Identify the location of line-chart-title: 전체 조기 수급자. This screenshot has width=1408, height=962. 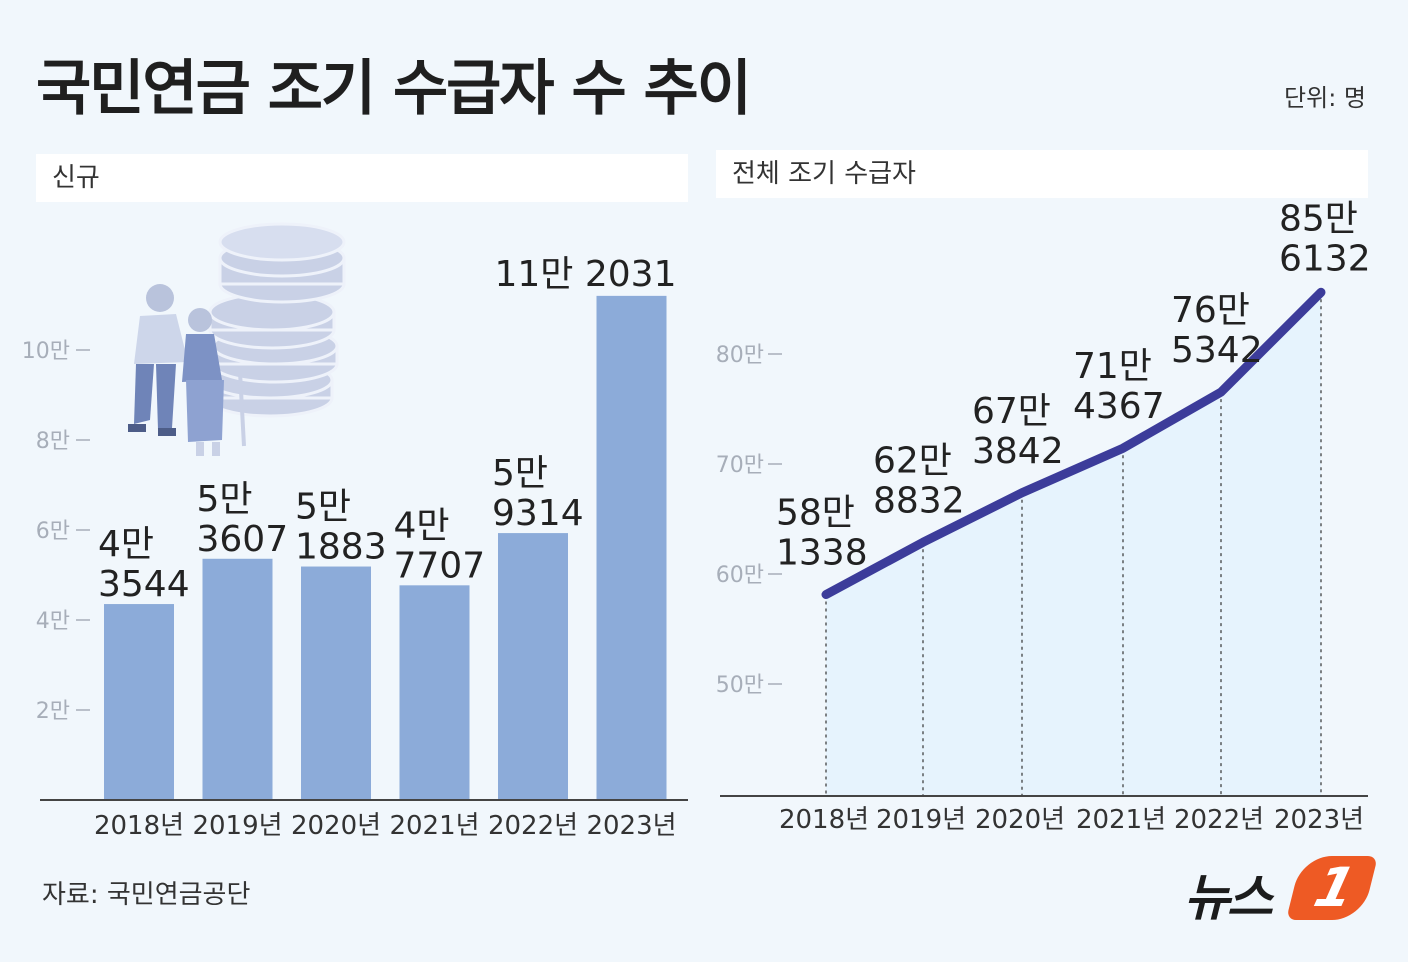
(1042, 174).